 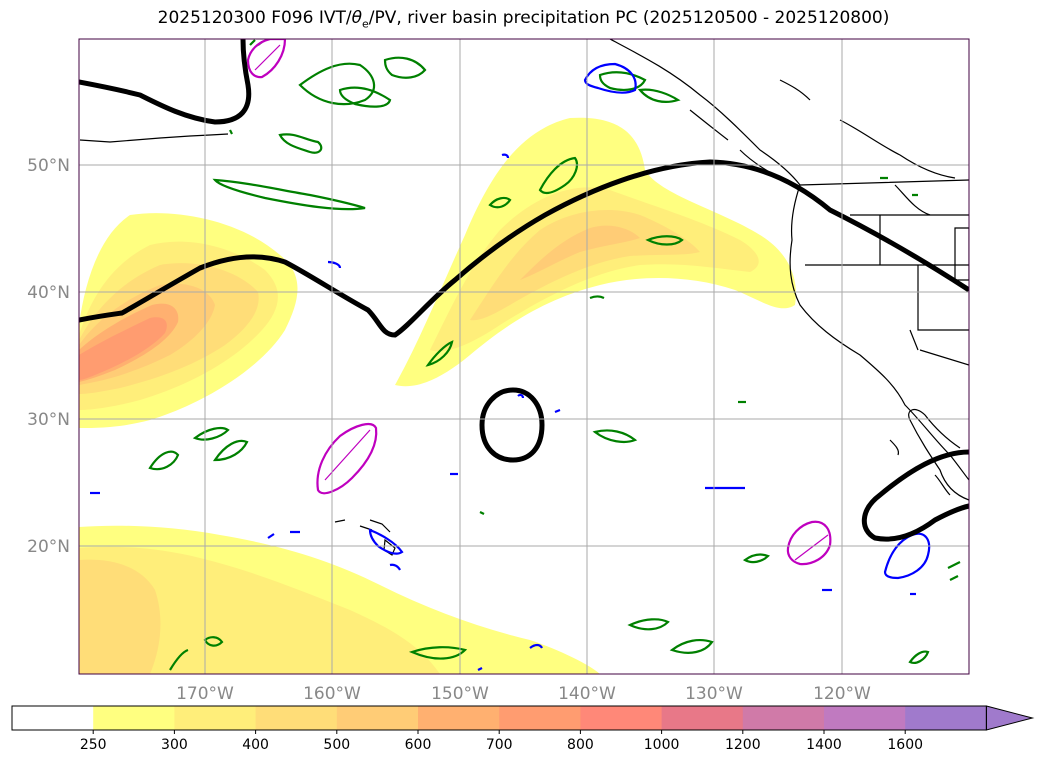 What do you see at coordinates (255, 745) in the screenshot?
I see `colorbar-label: 400` at bounding box center [255, 745].